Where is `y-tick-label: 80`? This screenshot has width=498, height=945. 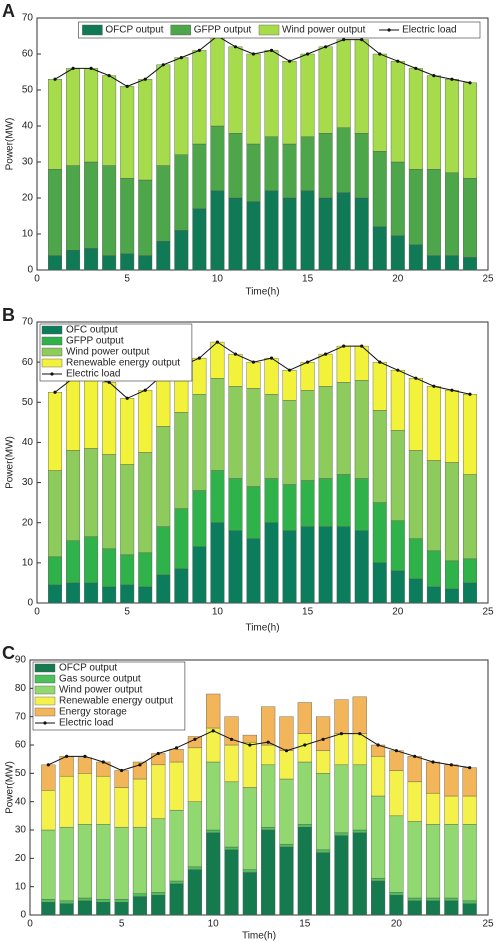 y-tick-label: 80 is located at coordinates (21, 688).